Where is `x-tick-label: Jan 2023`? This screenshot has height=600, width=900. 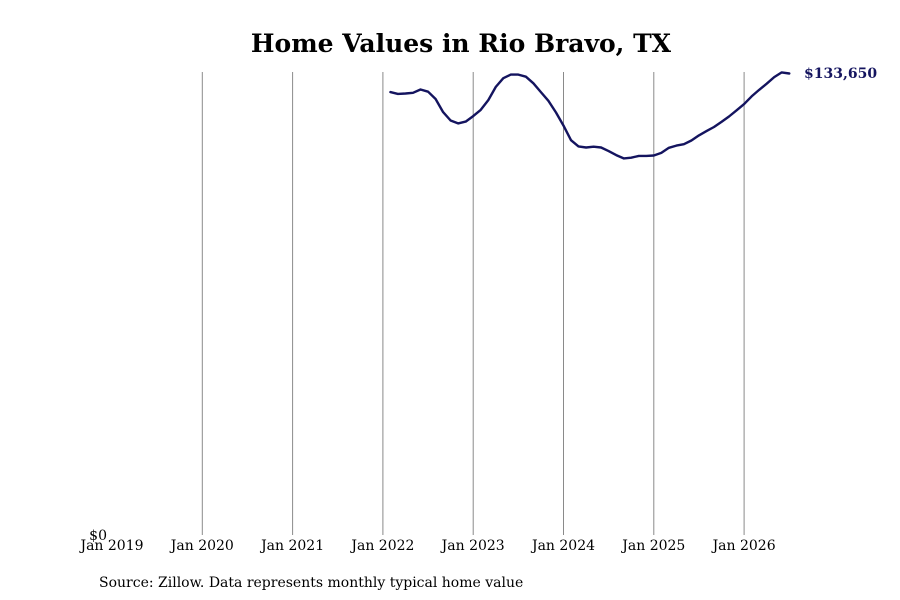 x-tick-label: Jan 2023 is located at coordinates (472, 546).